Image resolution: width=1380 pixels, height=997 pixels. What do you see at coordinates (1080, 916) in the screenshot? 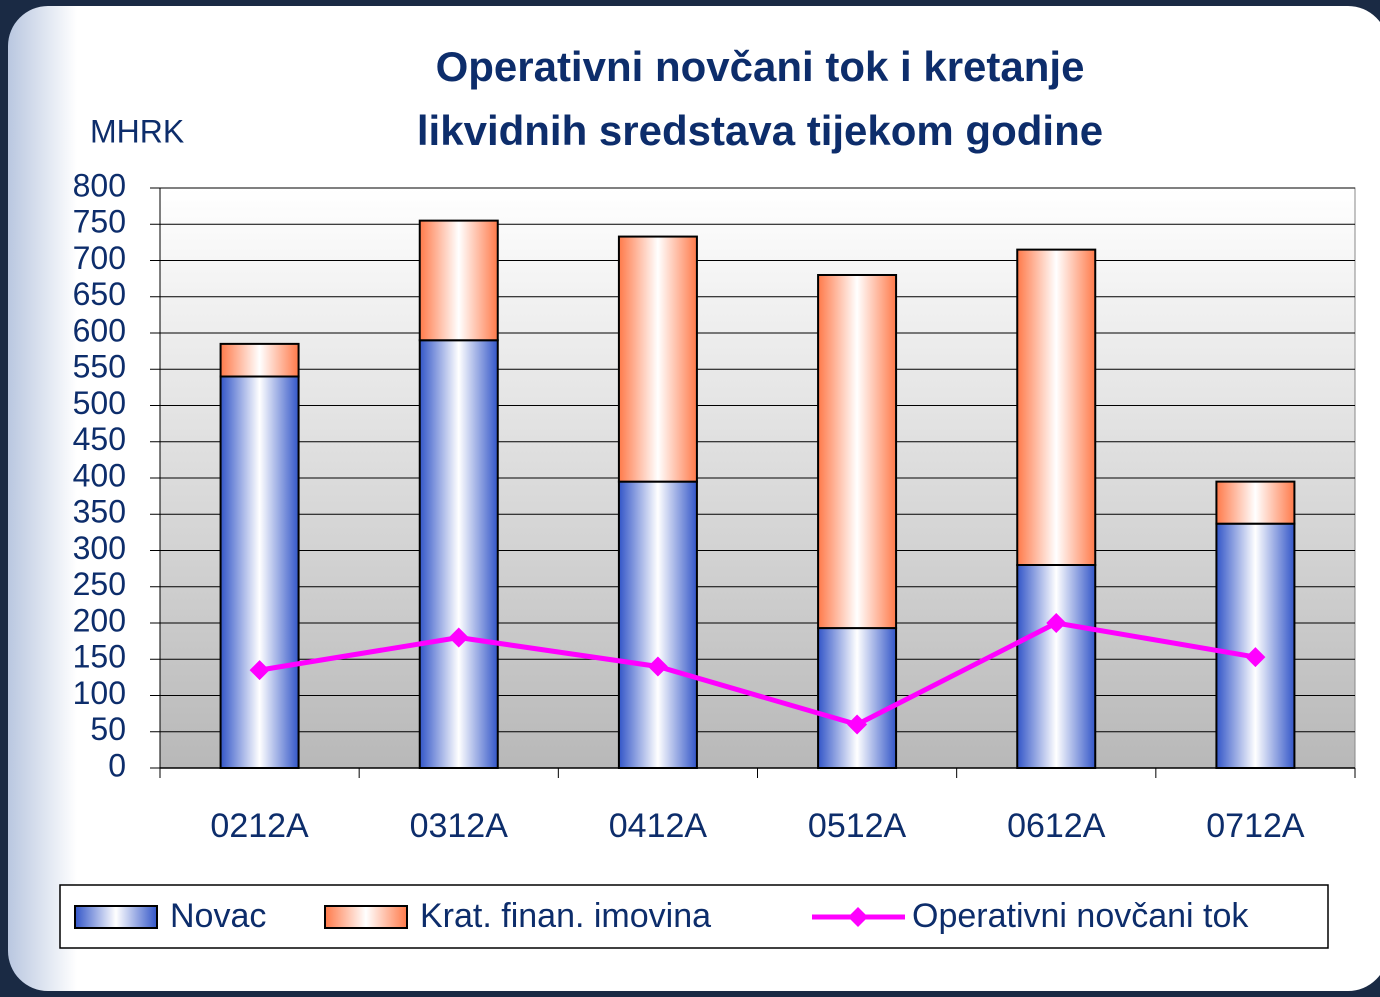
I see `legend-label: Operativni novčani tok` at bounding box center [1080, 916].